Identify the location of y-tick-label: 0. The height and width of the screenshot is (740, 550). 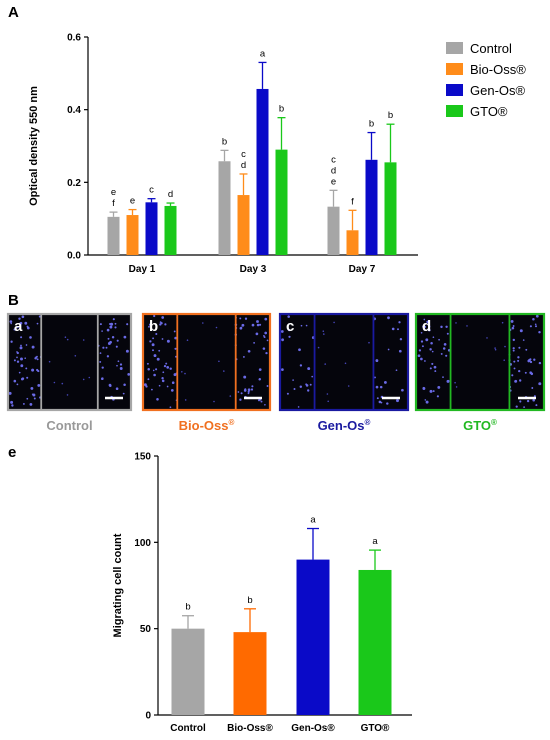
(148, 716).